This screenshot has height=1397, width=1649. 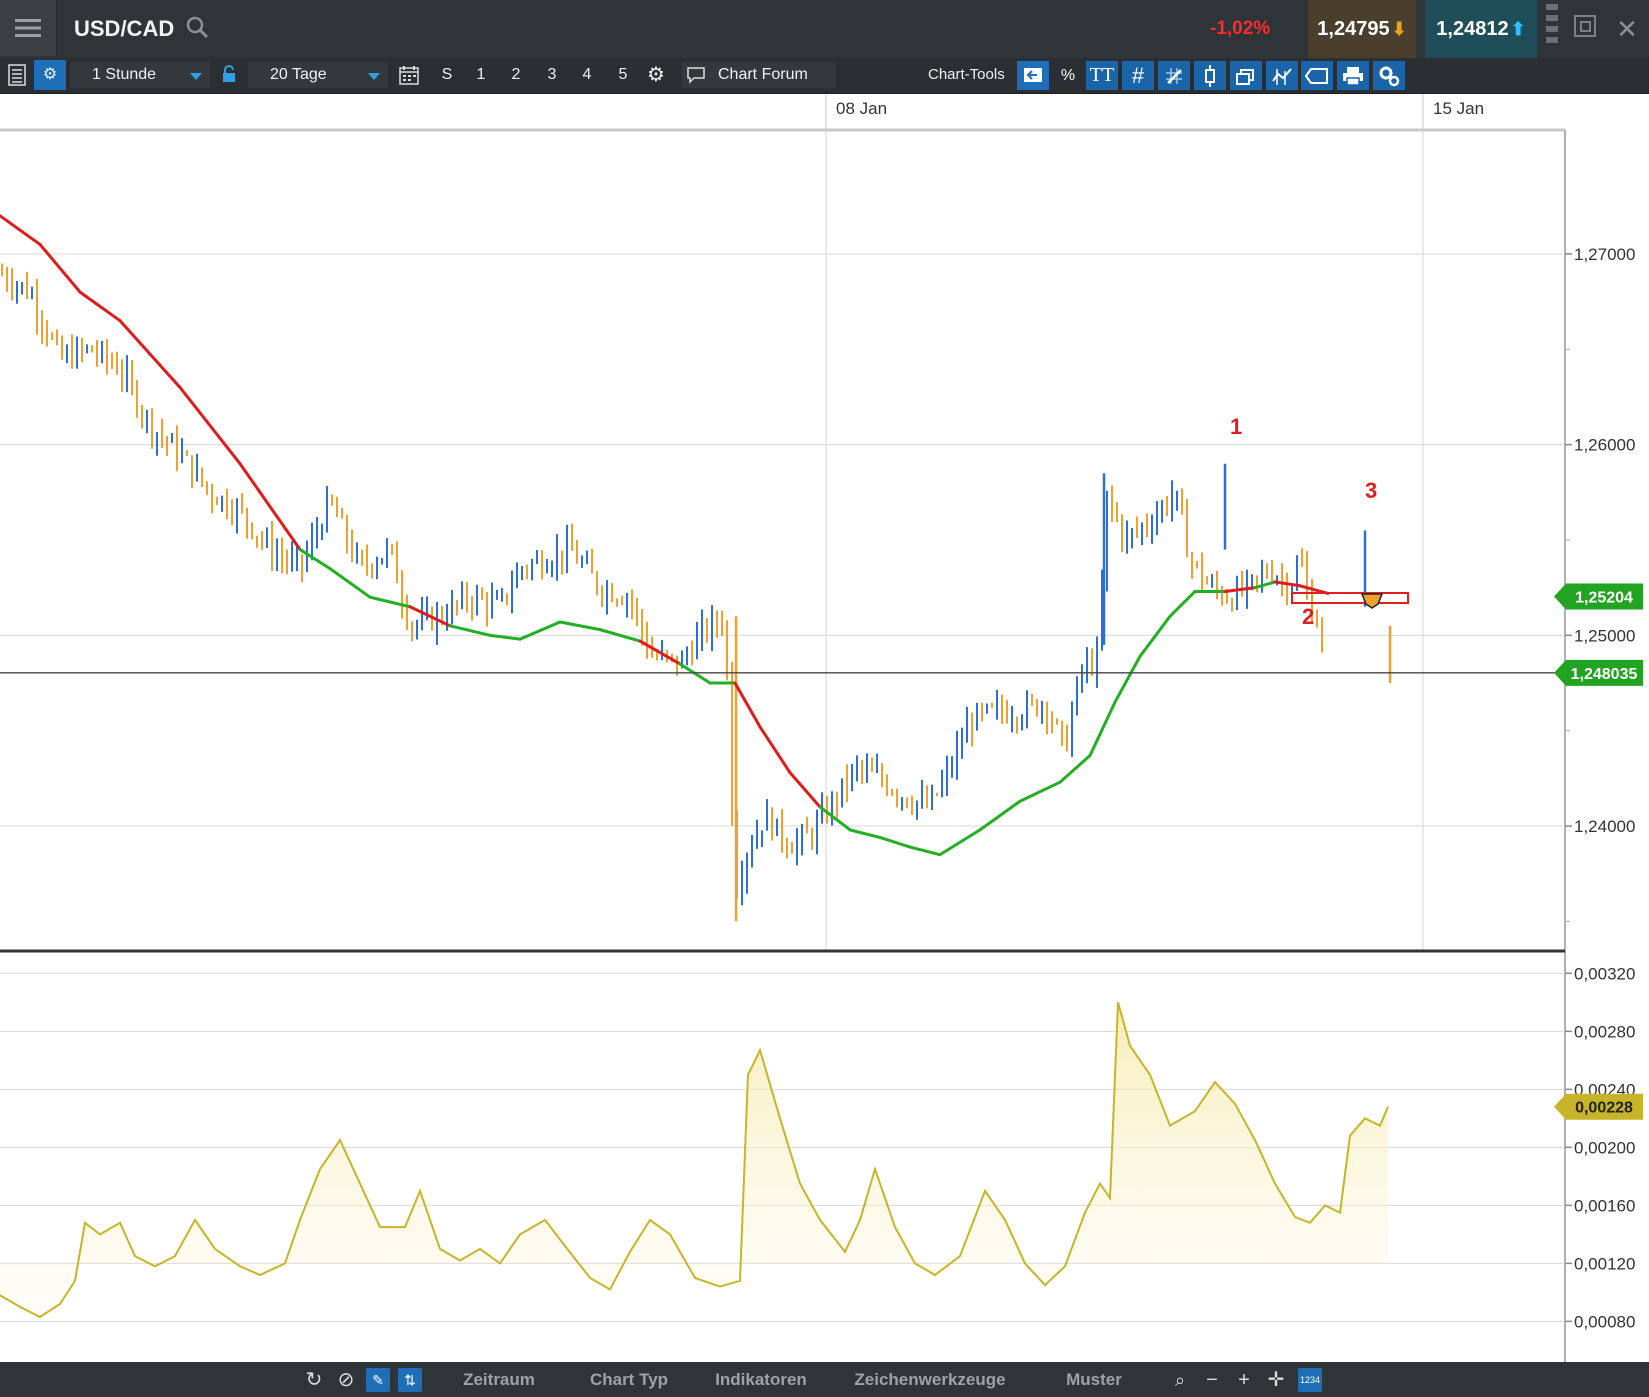 What do you see at coordinates (1317, 75) in the screenshot?
I see `label-tag-icon` at bounding box center [1317, 75].